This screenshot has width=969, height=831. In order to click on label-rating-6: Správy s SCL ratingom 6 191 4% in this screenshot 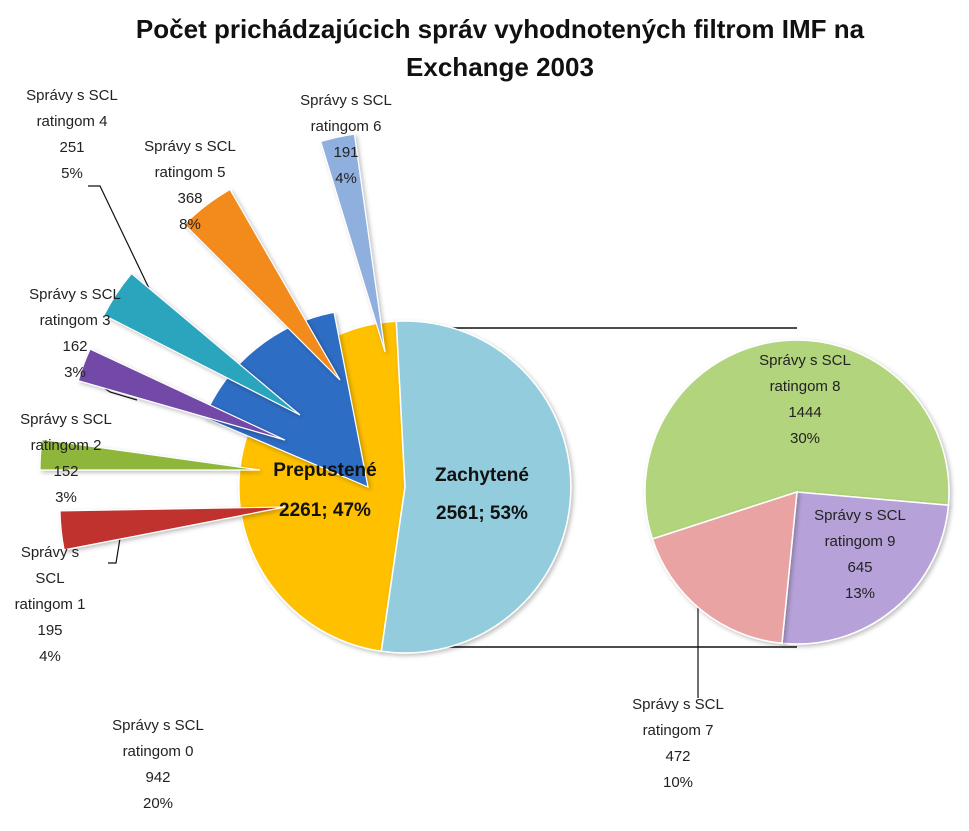, I will do `click(346, 140)`.